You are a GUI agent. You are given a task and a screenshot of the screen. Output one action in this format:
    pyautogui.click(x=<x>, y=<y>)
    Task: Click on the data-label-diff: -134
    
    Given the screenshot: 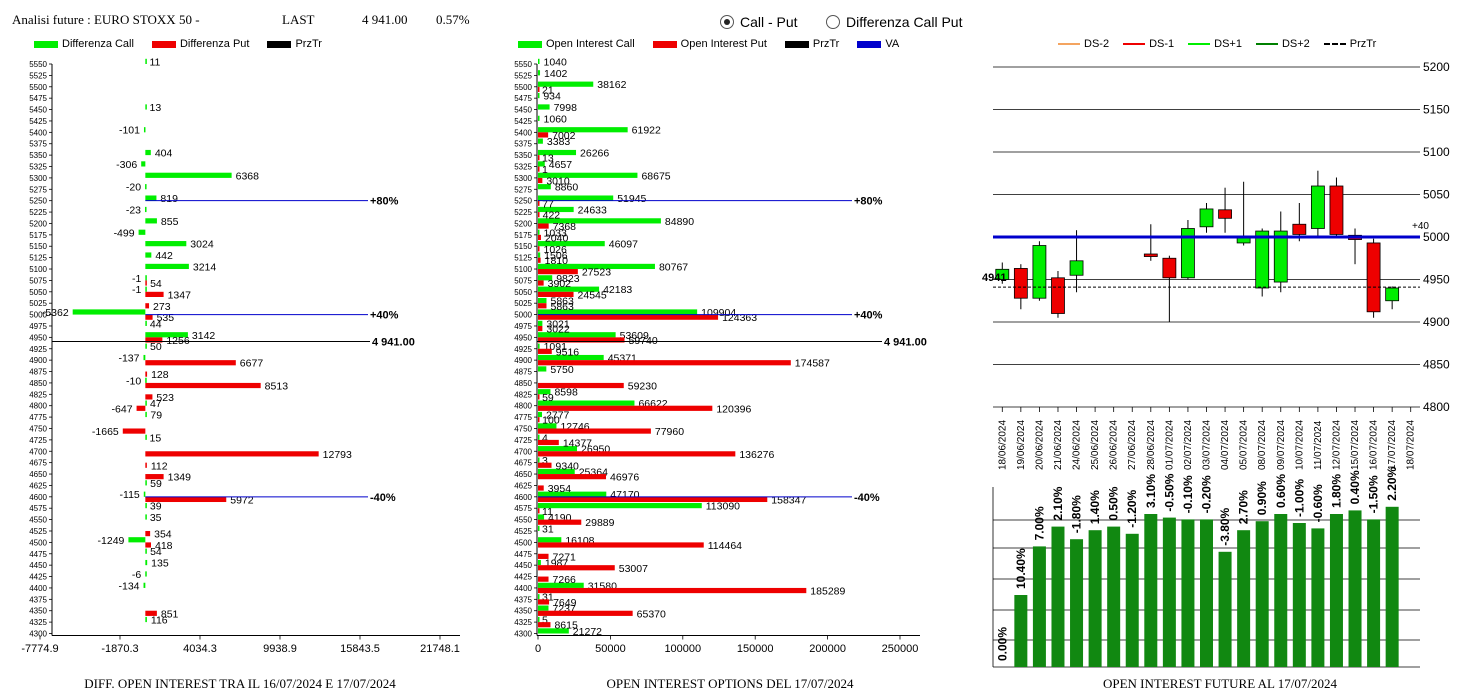 What is the action you would take?
    pyautogui.click(x=129, y=586)
    